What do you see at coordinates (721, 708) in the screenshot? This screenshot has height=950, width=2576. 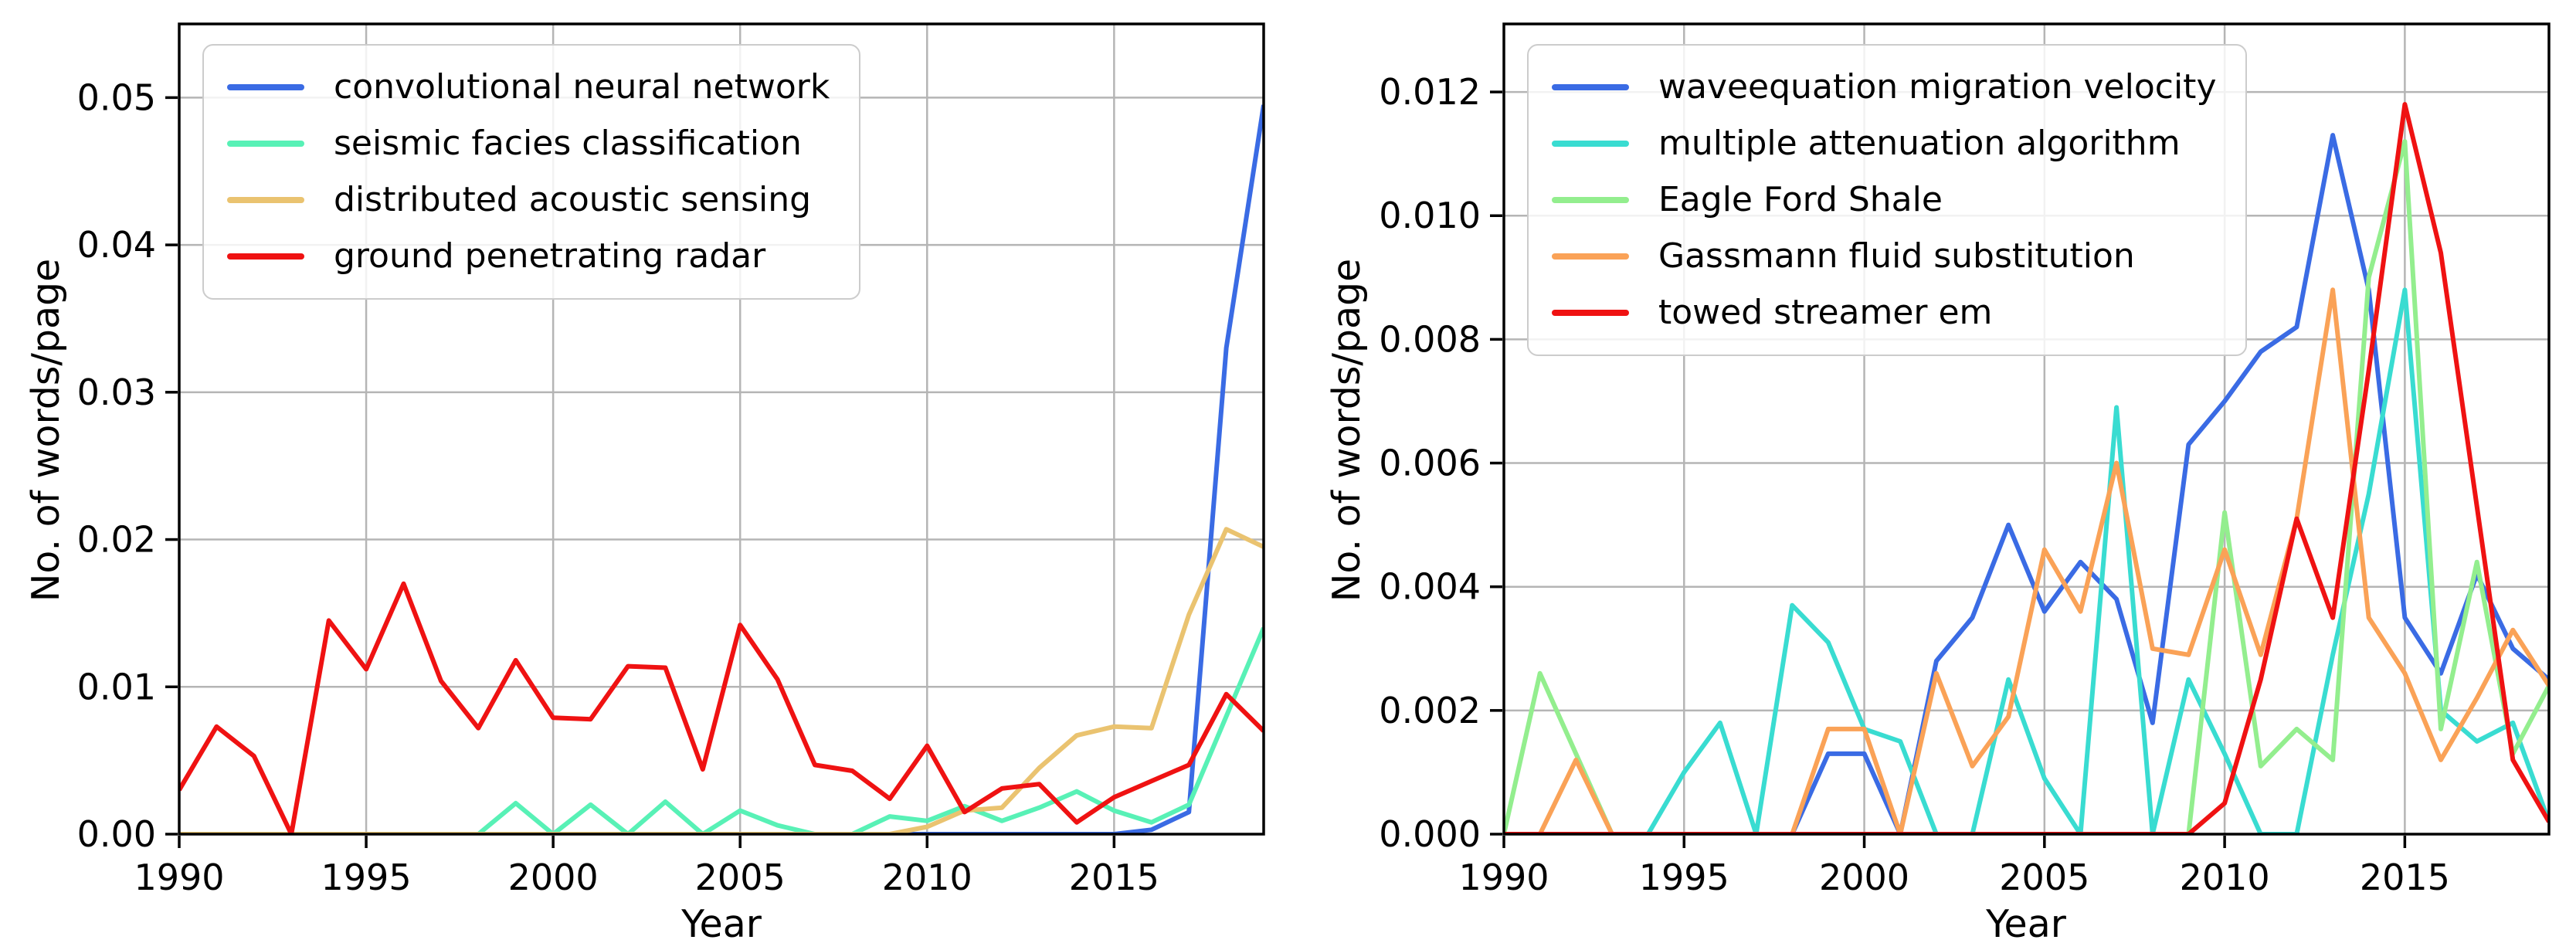 I see `series-line-ground-penetrating-radar` at bounding box center [721, 708].